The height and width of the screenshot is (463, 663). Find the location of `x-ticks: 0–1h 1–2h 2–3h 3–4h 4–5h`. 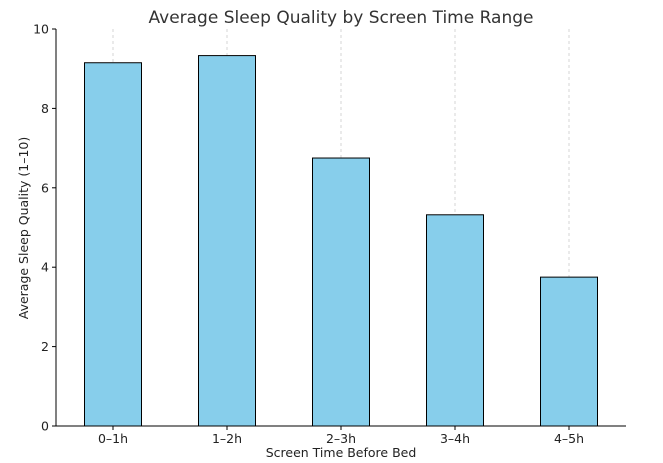

x-ticks: 0–1h 1–2h 2–3h 3–4h 4–5h is located at coordinates (341, 436).